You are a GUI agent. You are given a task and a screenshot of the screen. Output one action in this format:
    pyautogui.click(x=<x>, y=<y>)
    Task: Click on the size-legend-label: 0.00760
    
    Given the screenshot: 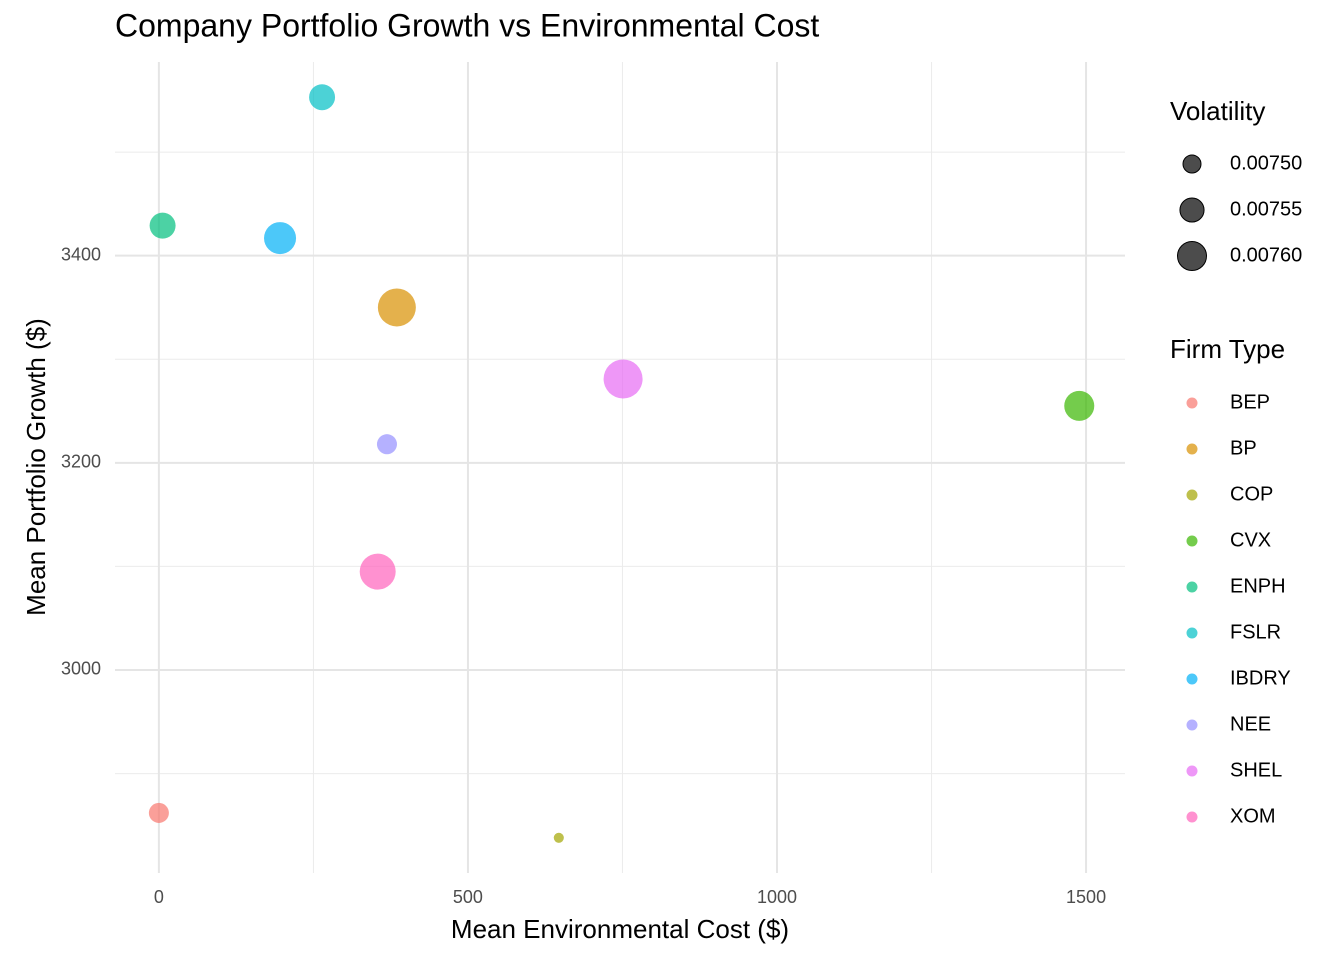 What is the action you would take?
    pyautogui.click(x=1266, y=255)
    